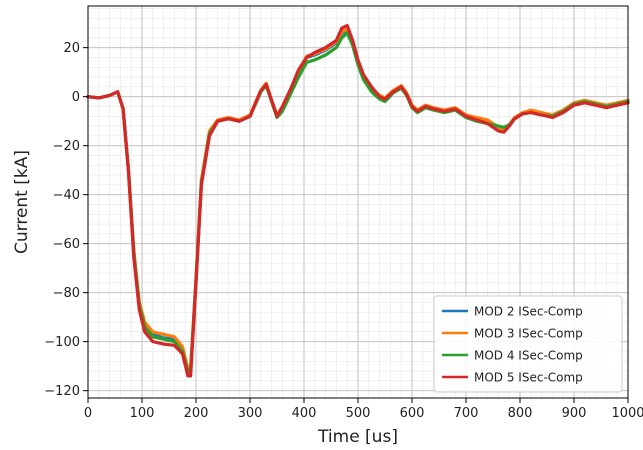  Describe the element at coordinates (466, 413) in the screenshot. I see `x-tick-label: 700` at that location.